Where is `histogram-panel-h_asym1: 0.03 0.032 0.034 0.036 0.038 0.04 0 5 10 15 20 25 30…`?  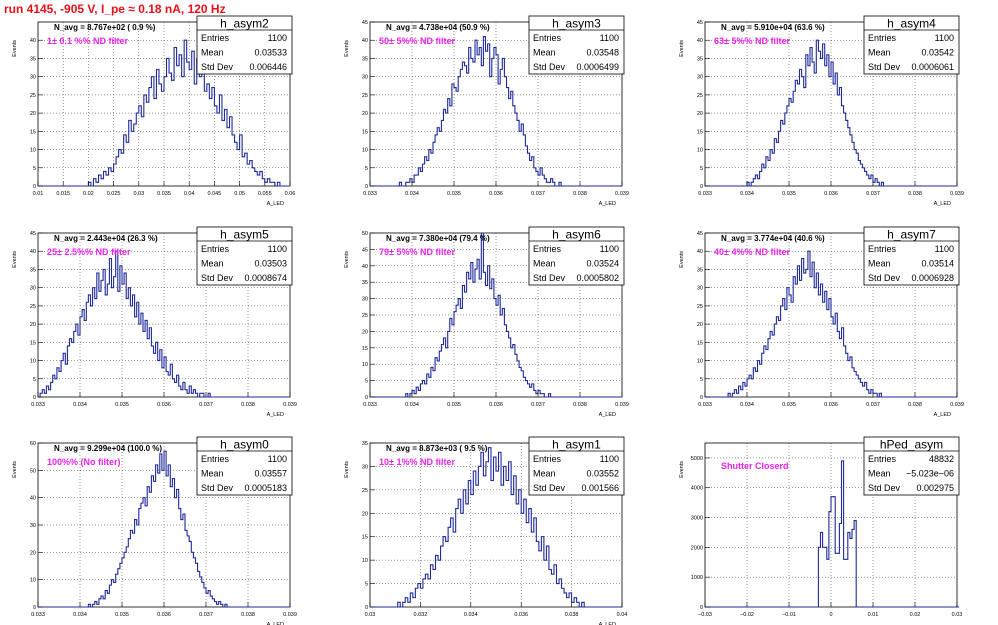 histogram-panel-h_asym1: 0.03 0.032 0.034 0.036 0.038 0.04 0 5 10 15 20 25 30… is located at coordinates (485, 530).